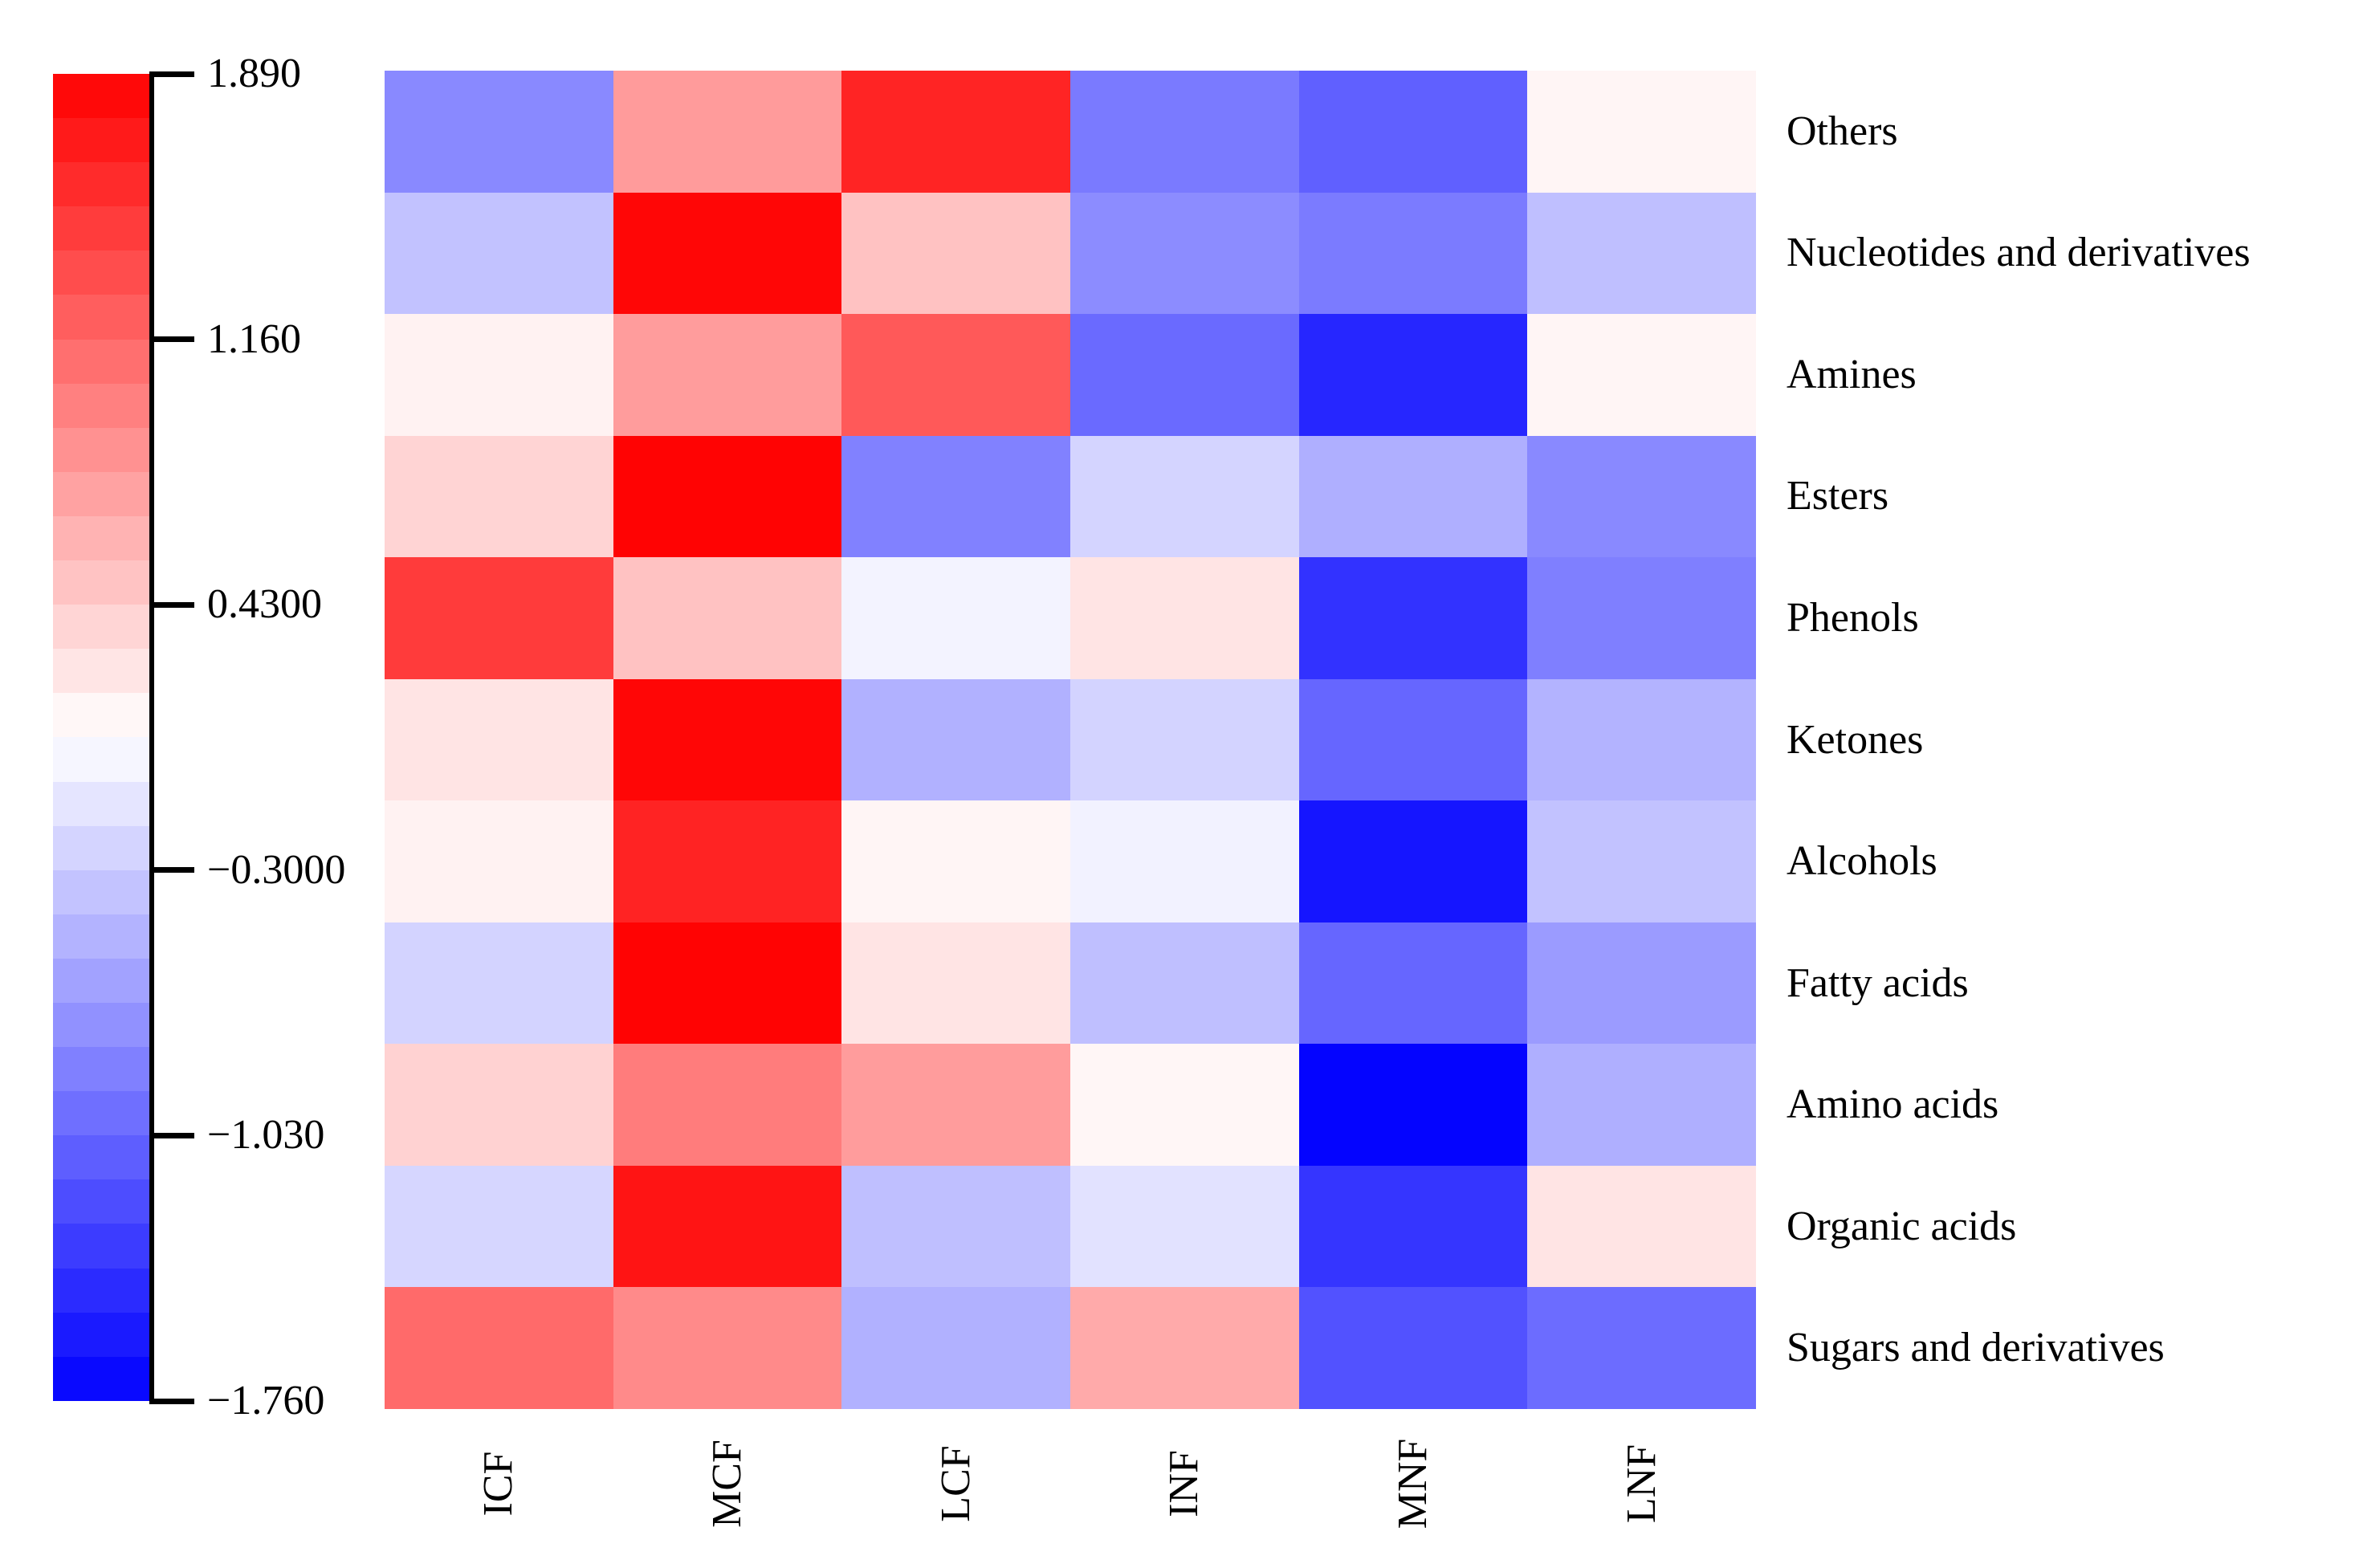  I want to click on column-label: MNF, so click(1413, 1483).